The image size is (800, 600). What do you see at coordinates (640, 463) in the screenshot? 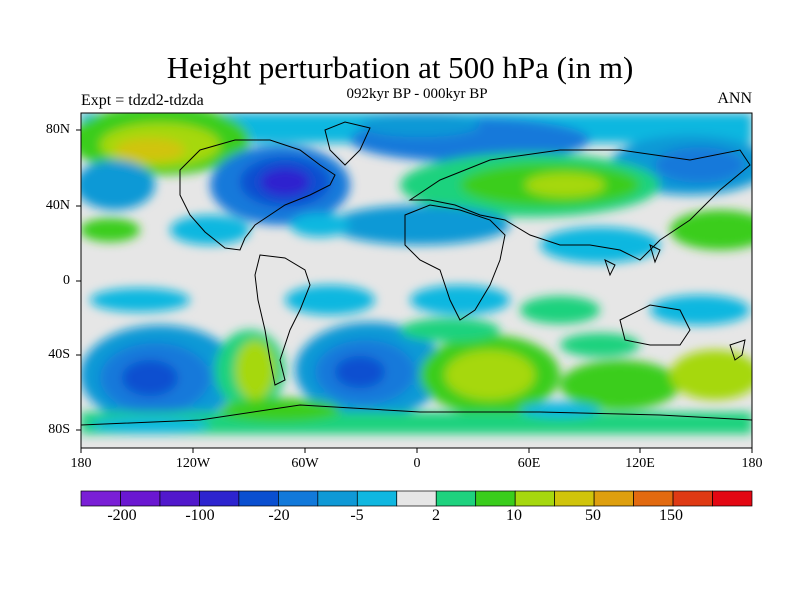
I see `lon-label-120e: 120E` at bounding box center [640, 463].